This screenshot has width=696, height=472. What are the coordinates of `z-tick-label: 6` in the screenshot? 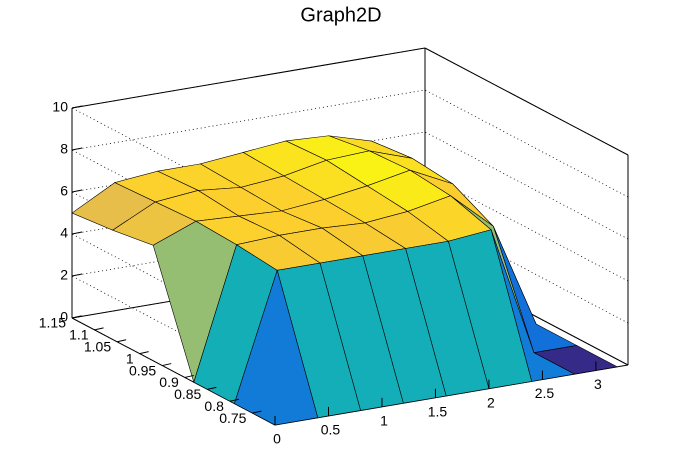 It's located at (64, 191).